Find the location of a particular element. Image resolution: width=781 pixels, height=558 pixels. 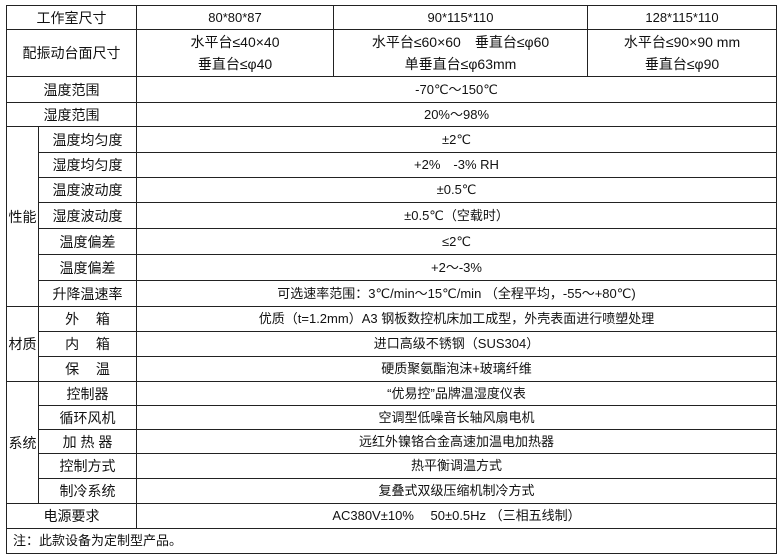

table-row: 注：此款设备为定制型产品。 is located at coordinates (391, 541).